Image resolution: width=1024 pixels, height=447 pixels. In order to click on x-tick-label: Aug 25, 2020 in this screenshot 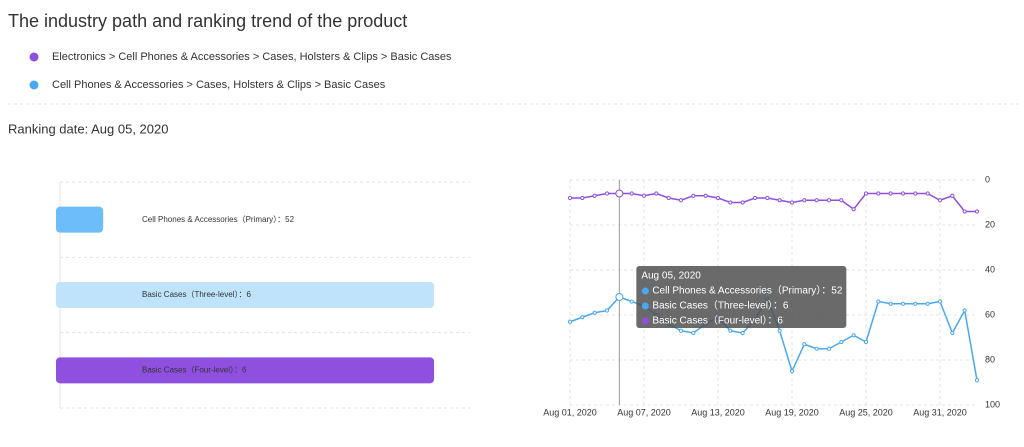, I will do `click(866, 412)`.